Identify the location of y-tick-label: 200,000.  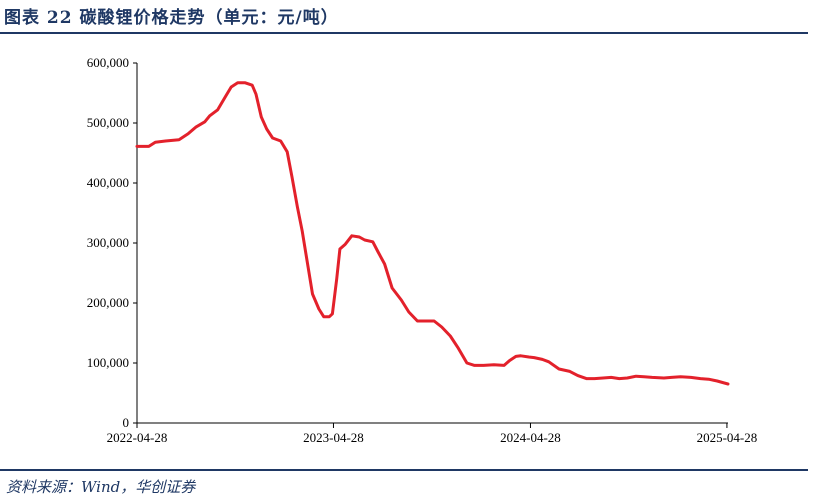
(108, 302).